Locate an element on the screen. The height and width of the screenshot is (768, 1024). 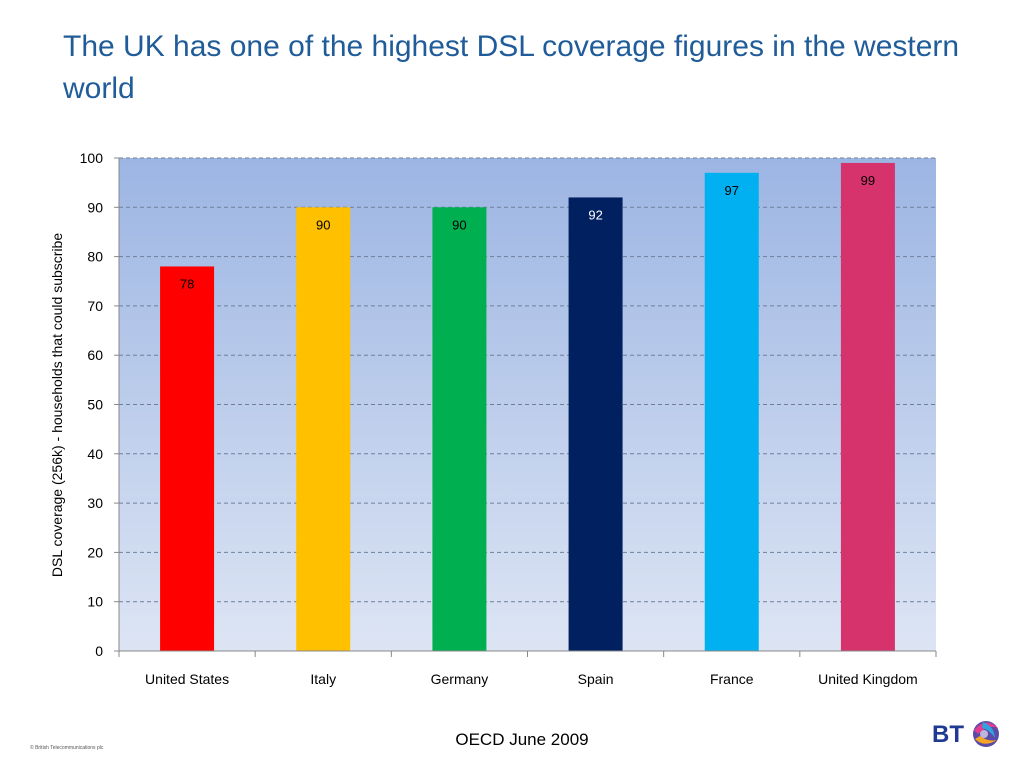
x-tick-label: United Kingdom is located at coordinates (868, 679).